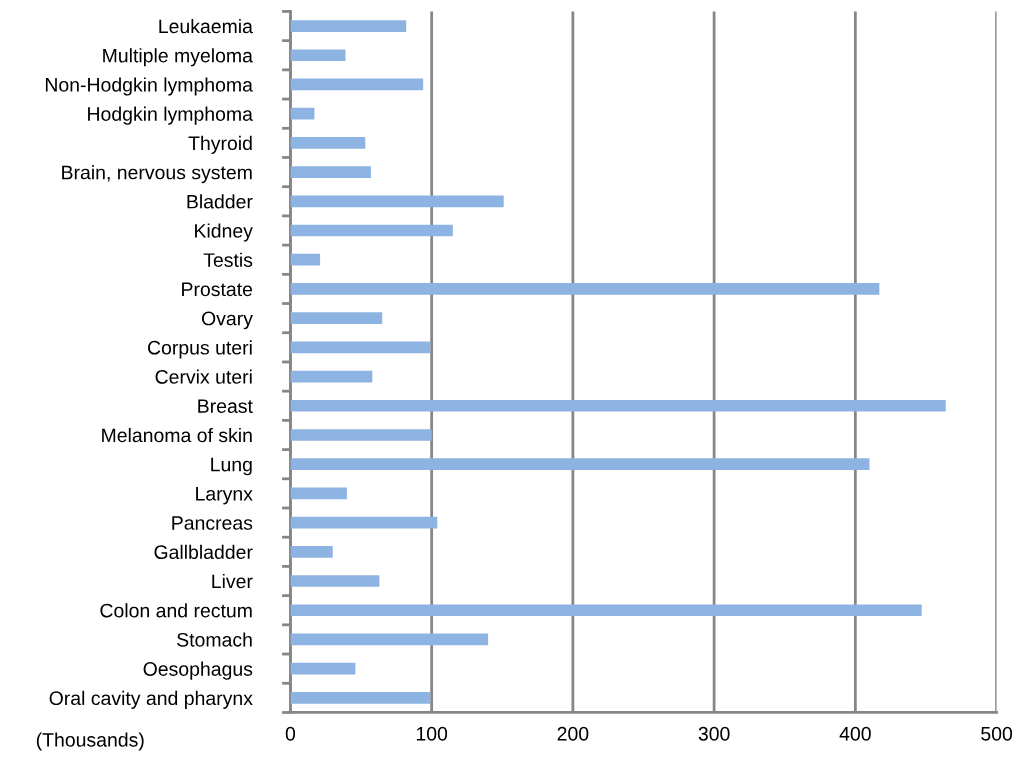 Image resolution: width=1019 pixels, height=762 pixels. What do you see at coordinates (232, 581) in the screenshot?
I see `y-tick-label: Liver` at bounding box center [232, 581].